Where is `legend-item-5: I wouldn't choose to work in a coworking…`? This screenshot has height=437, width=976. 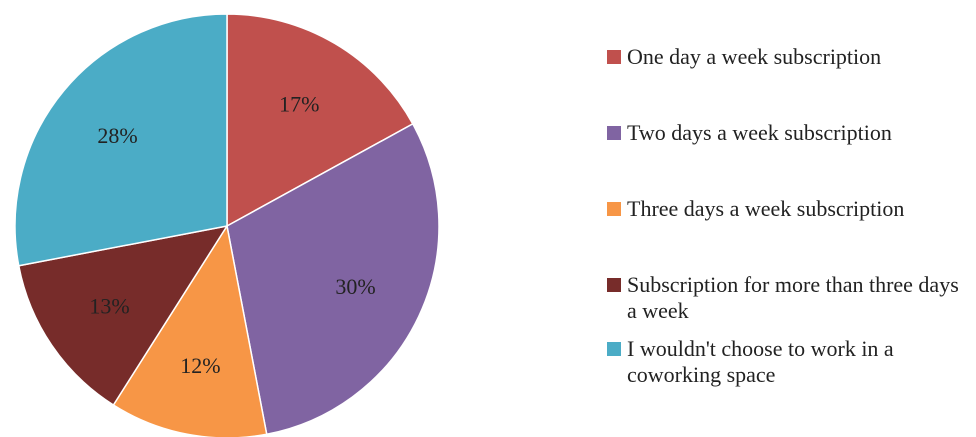
legend-item-5: I wouldn't choose to work in a coworking… is located at coordinates (790, 362).